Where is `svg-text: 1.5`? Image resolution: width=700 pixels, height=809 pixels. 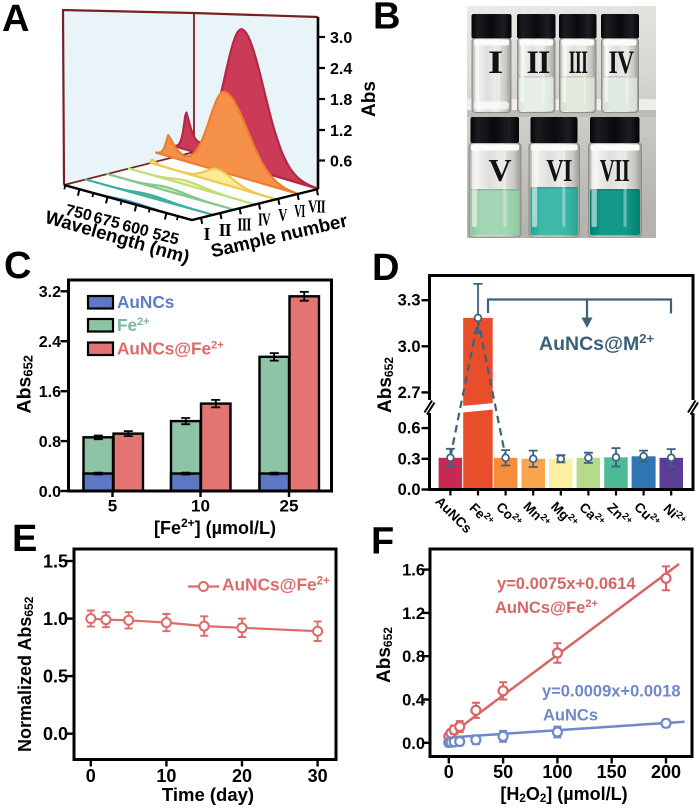
svg-text: 1.5 is located at coordinates (55, 562).